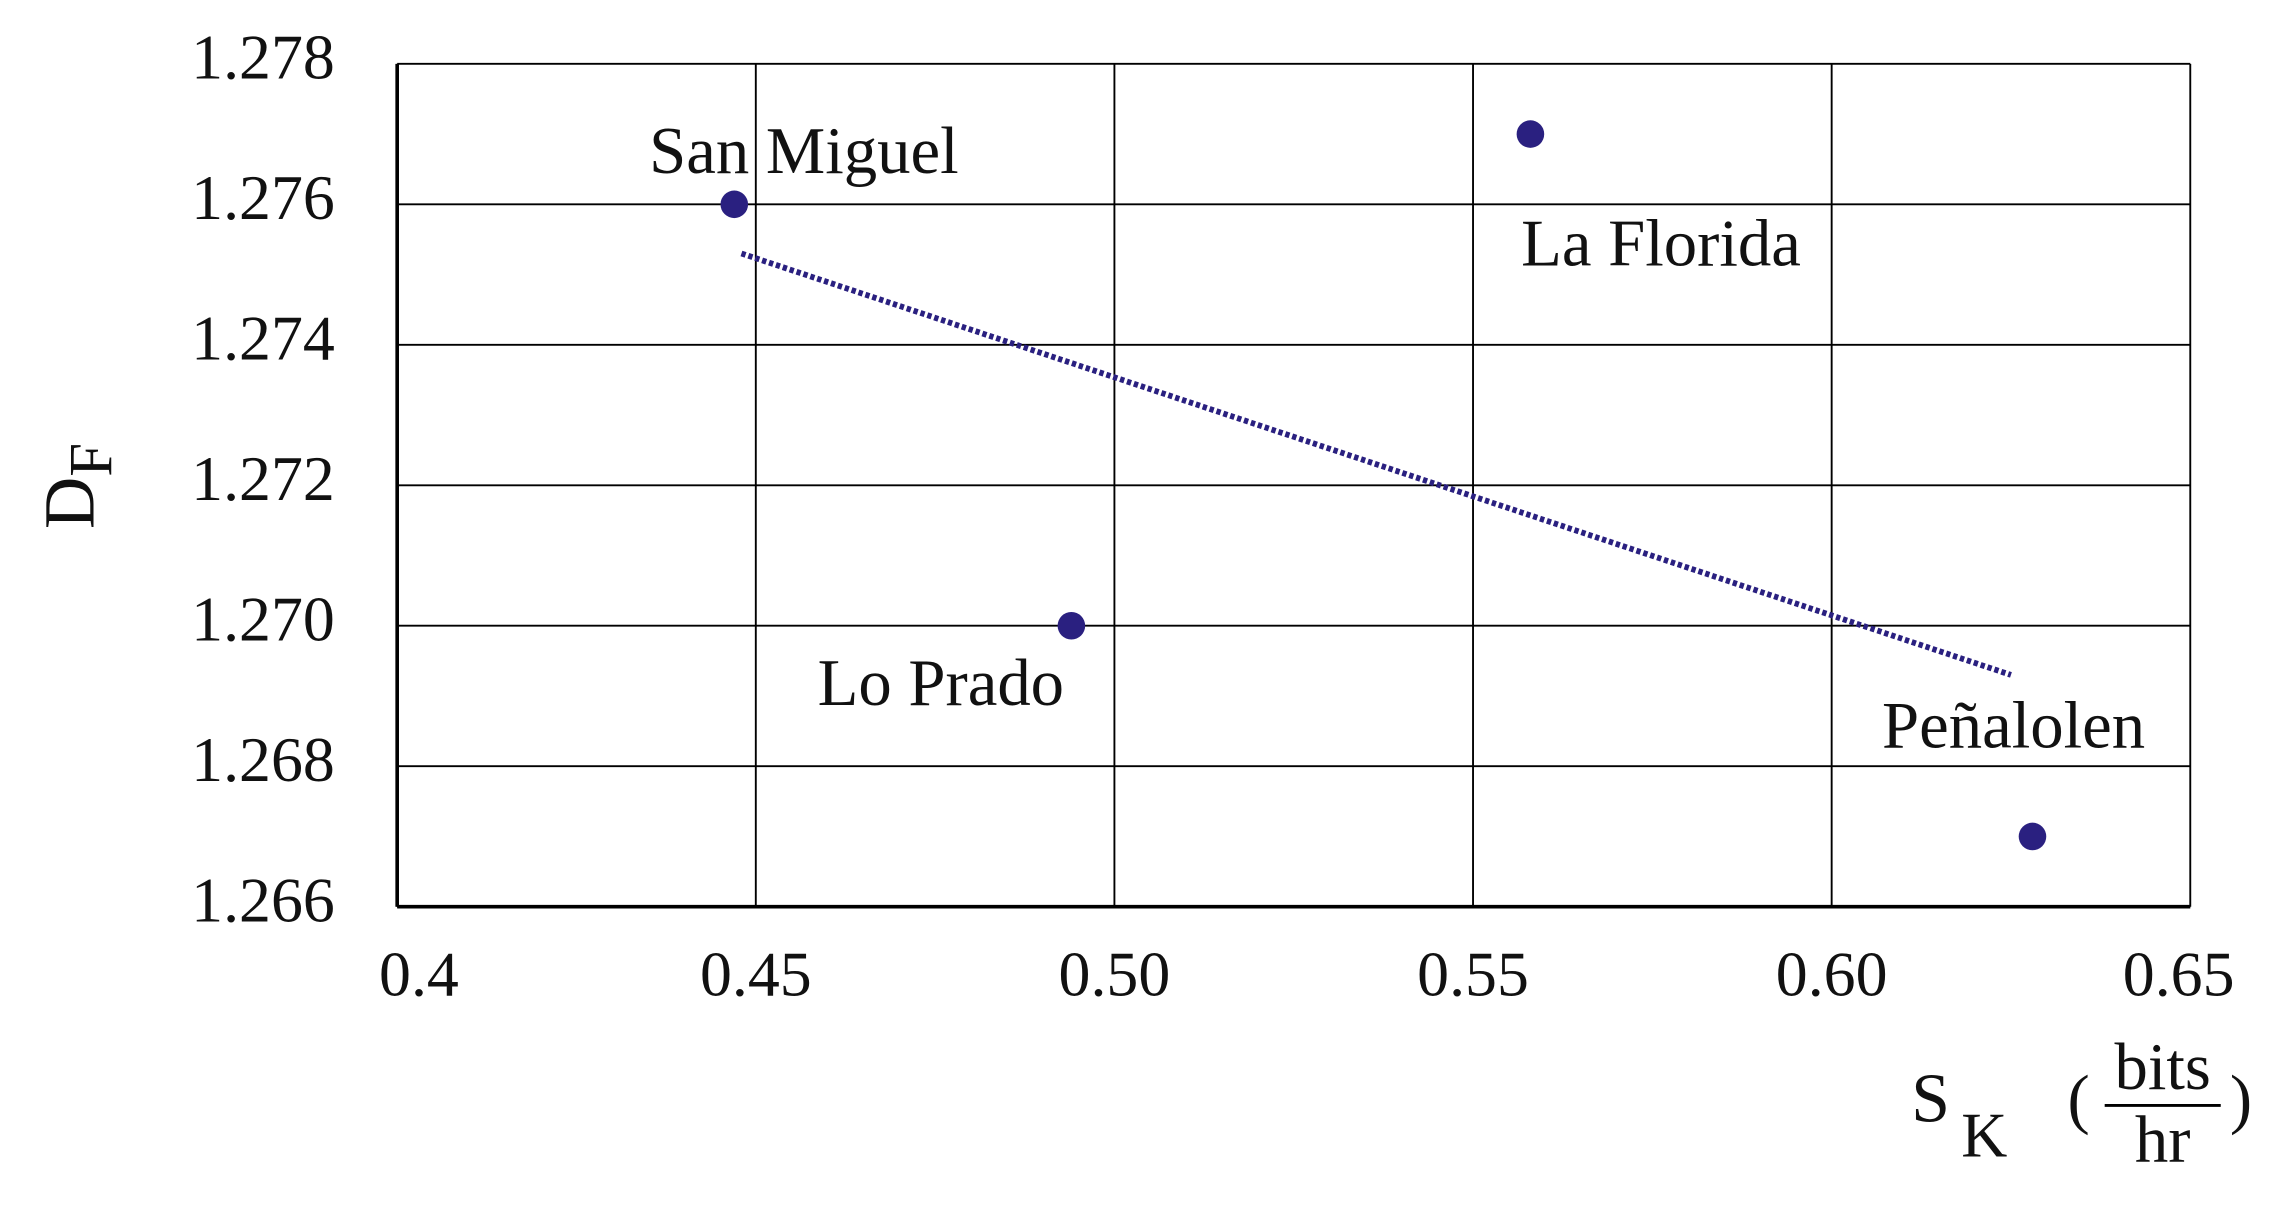 This screenshot has width=2277, height=1207. I want to click on x-axis-label-main: S, so click(1930, 1098).